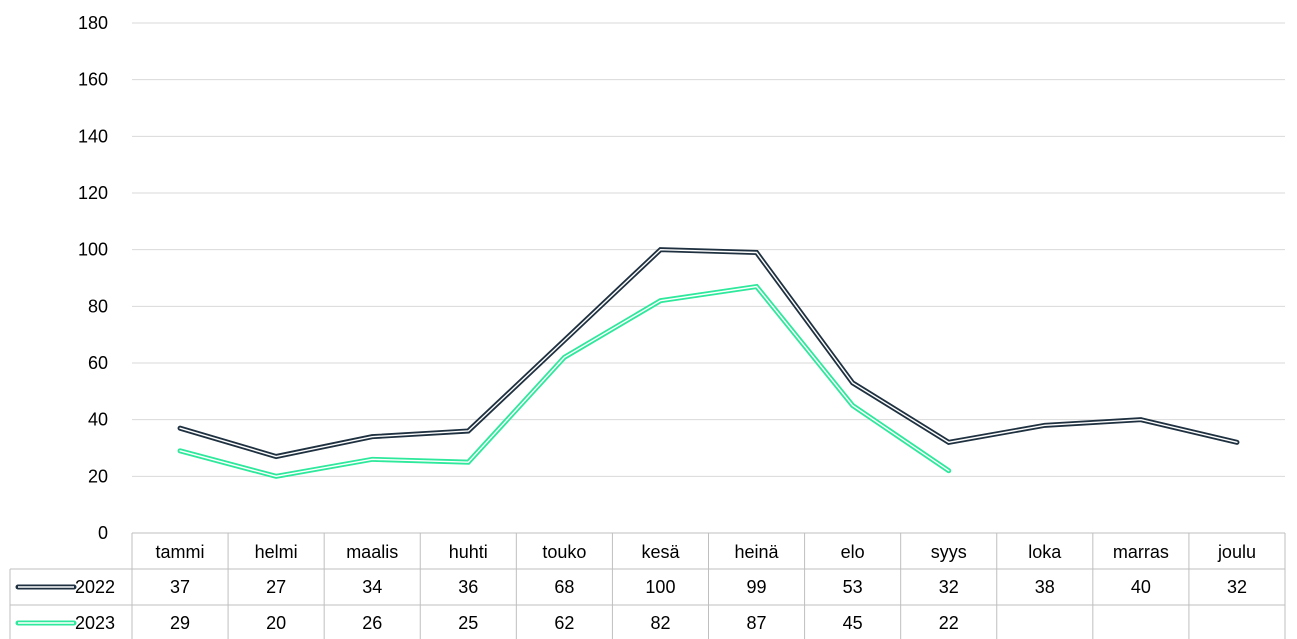  What do you see at coordinates (103, 533) in the screenshot?
I see `y-tick-label: 0` at bounding box center [103, 533].